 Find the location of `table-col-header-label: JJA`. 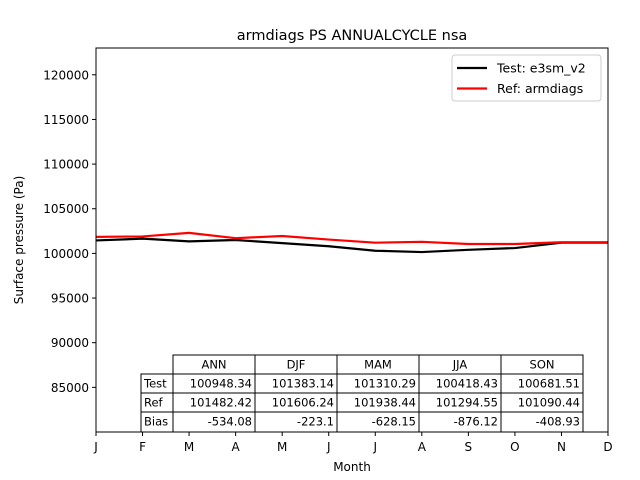

table-col-header-label: JJA is located at coordinates (460, 365).